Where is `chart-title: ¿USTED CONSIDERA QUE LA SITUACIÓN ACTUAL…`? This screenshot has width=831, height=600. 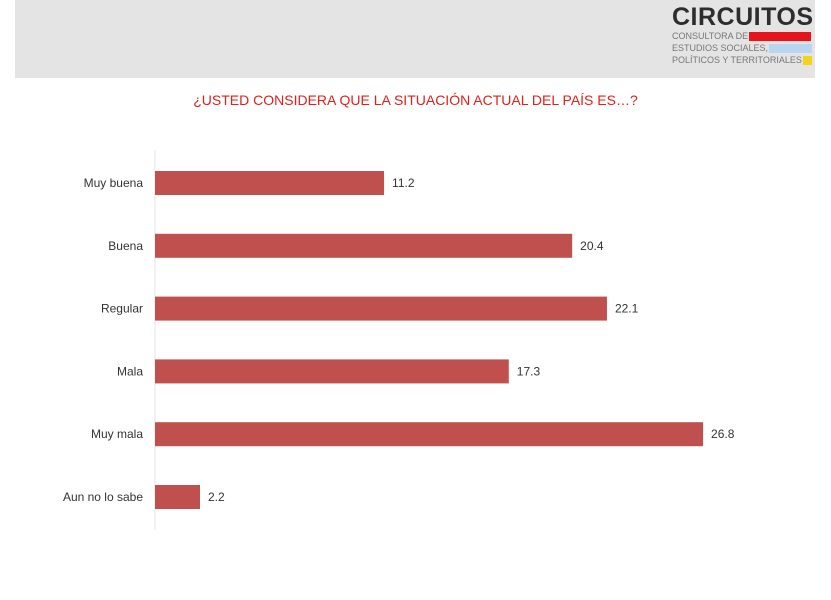
chart-title: ¿USTED CONSIDERA QUE LA SITUACIÓN ACTUAL… is located at coordinates (415, 100).